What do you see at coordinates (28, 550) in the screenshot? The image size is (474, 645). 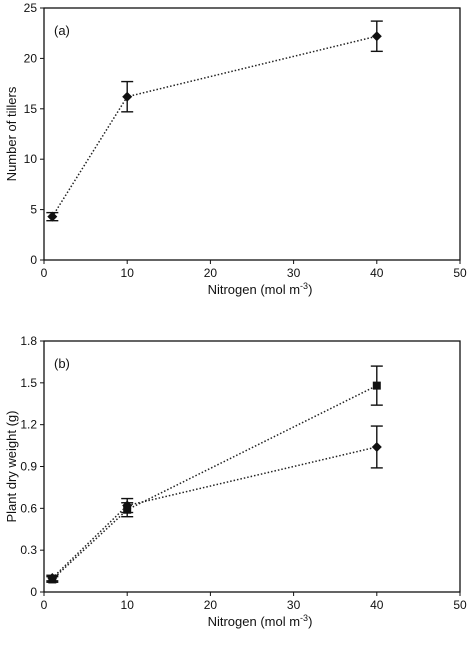 I see `y-tick-label: 0.3` at bounding box center [28, 550].